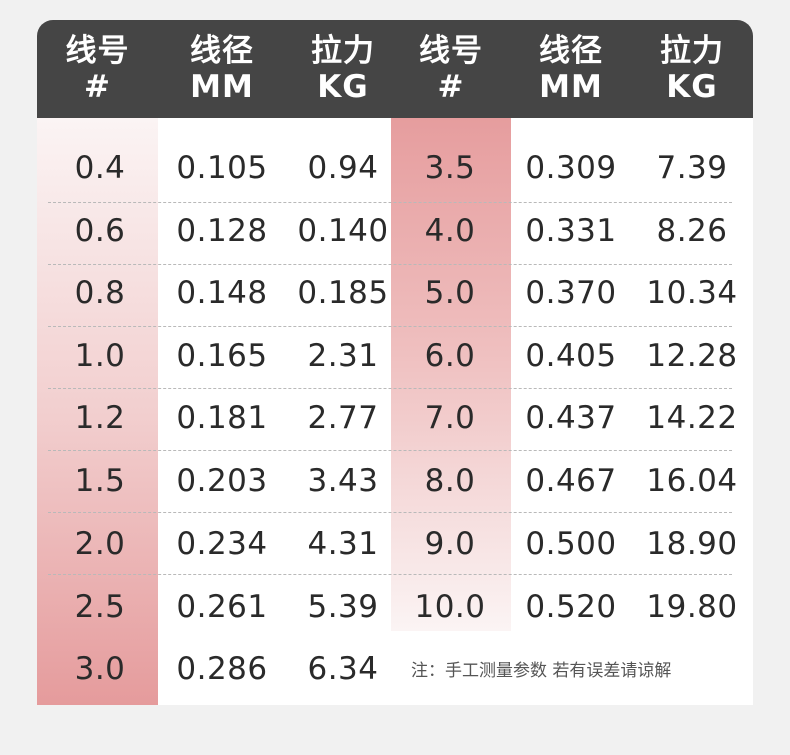  What do you see at coordinates (692, 607) in the screenshot?
I see `right-tension-cell: 19.80` at bounding box center [692, 607].